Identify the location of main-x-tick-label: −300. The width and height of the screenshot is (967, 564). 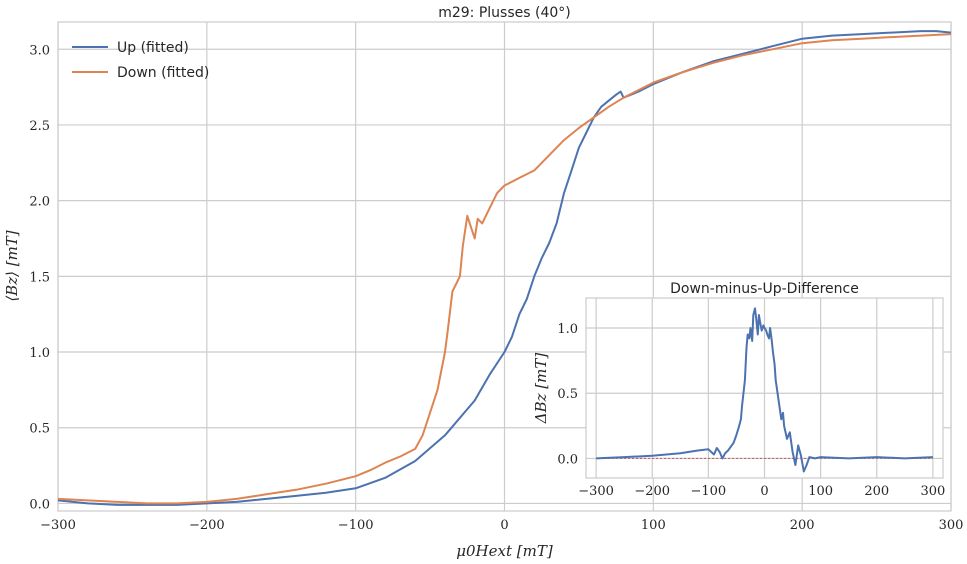
(58, 525).